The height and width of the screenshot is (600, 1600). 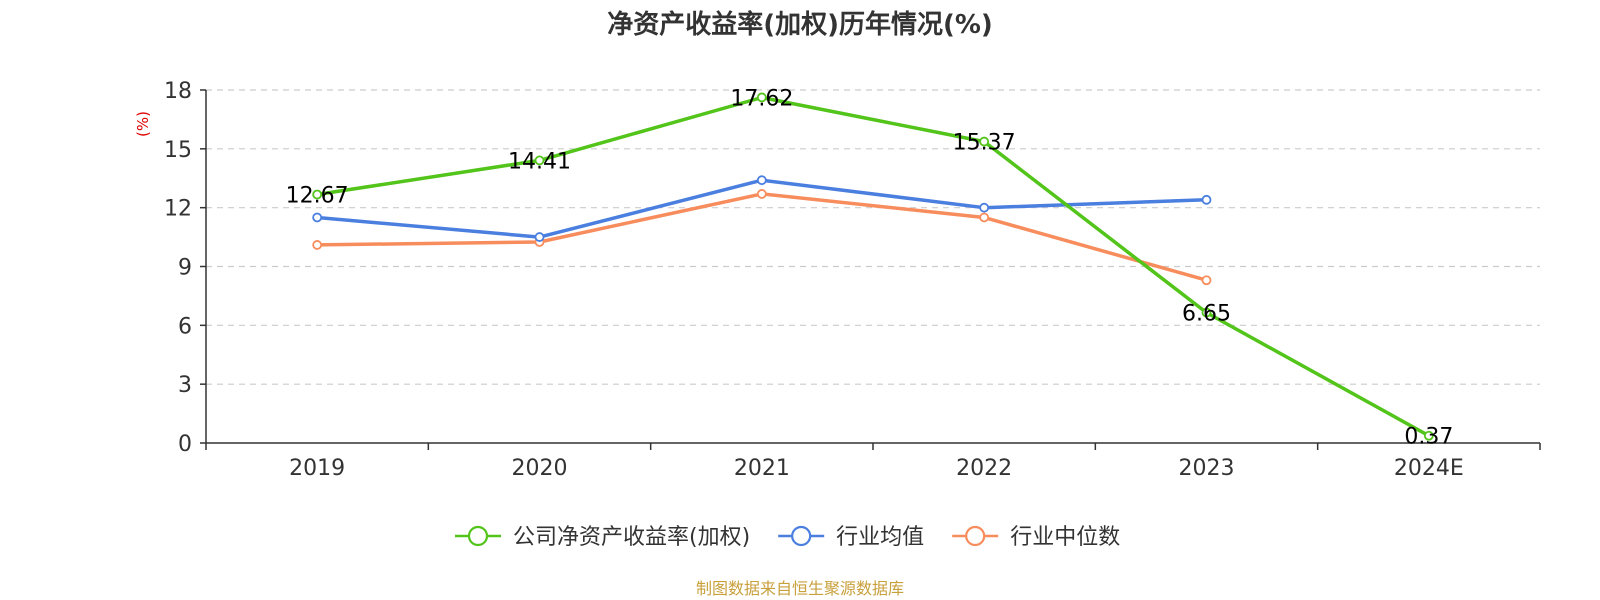 What do you see at coordinates (540, 468) in the screenshot?
I see `x-tick-label: 2020` at bounding box center [540, 468].